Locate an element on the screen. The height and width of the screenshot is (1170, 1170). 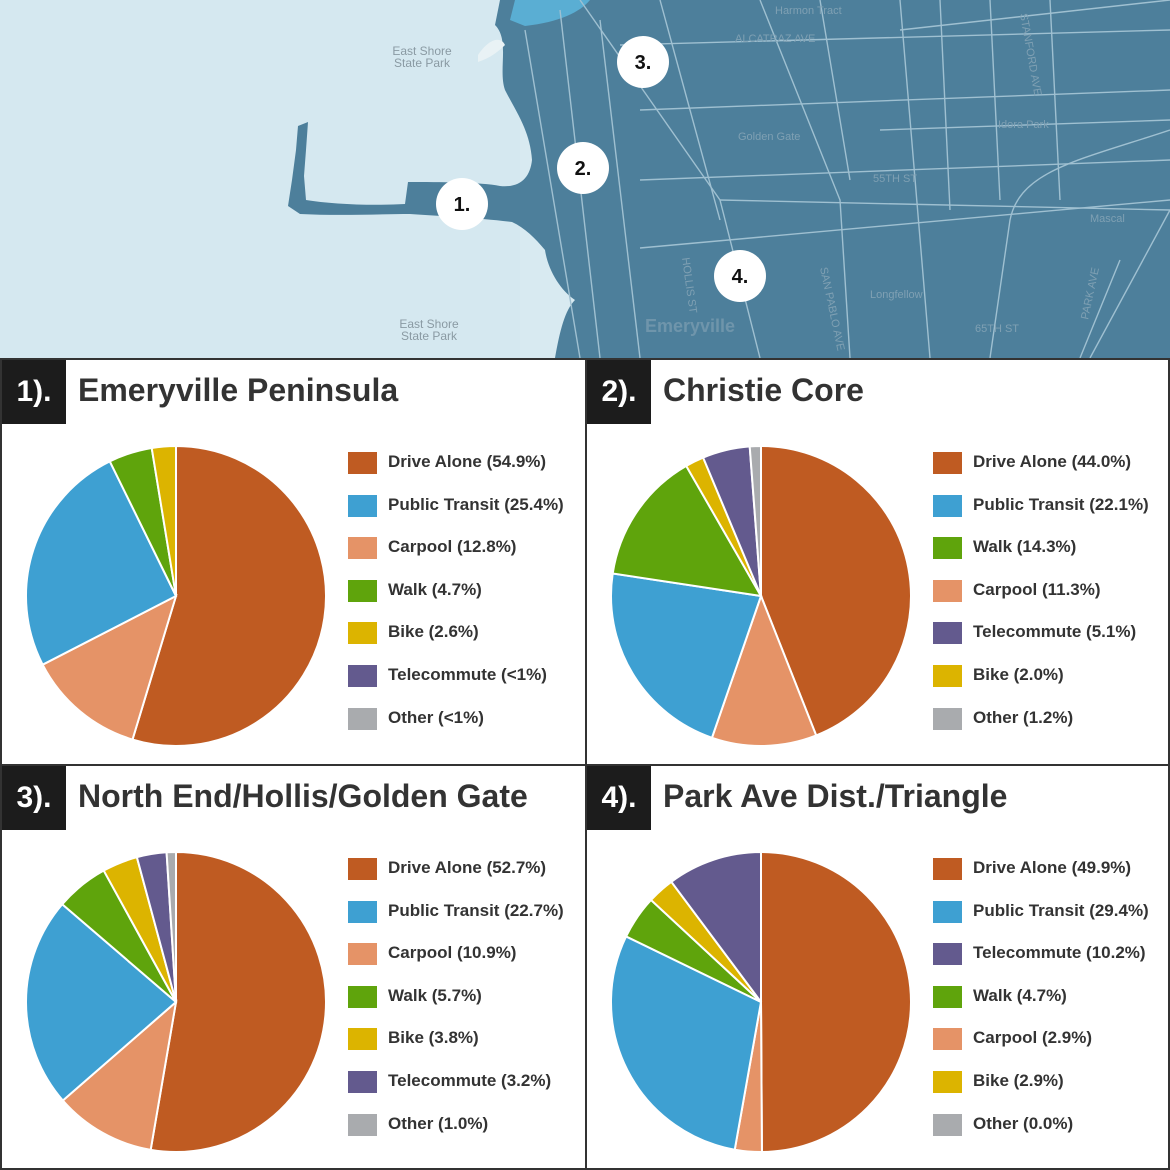
marker-2: 2. is located at coordinates (583, 168).